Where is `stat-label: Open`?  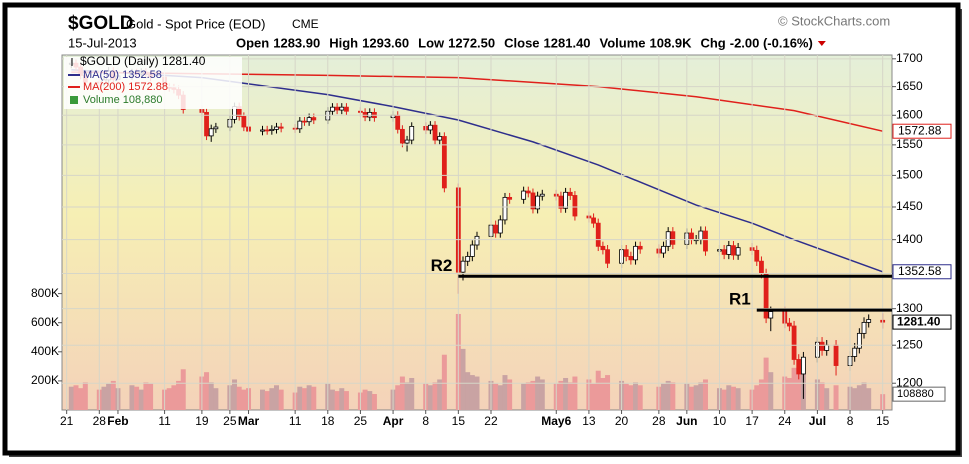
stat-label: Open is located at coordinates (252, 42).